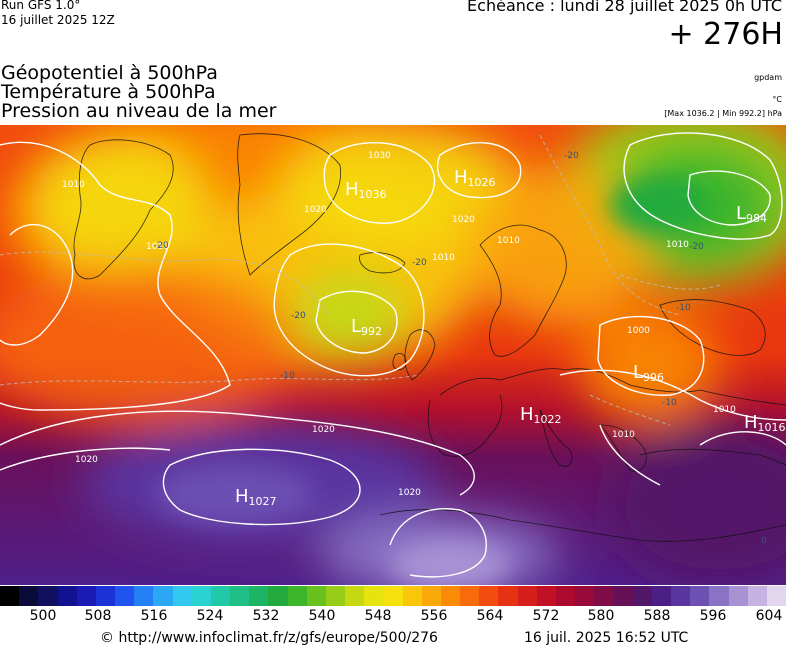 The height and width of the screenshot is (648, 786). Describe the element at coordinates (379, 156) in the screenshot. I see `isobar-label: 1030` at that location.